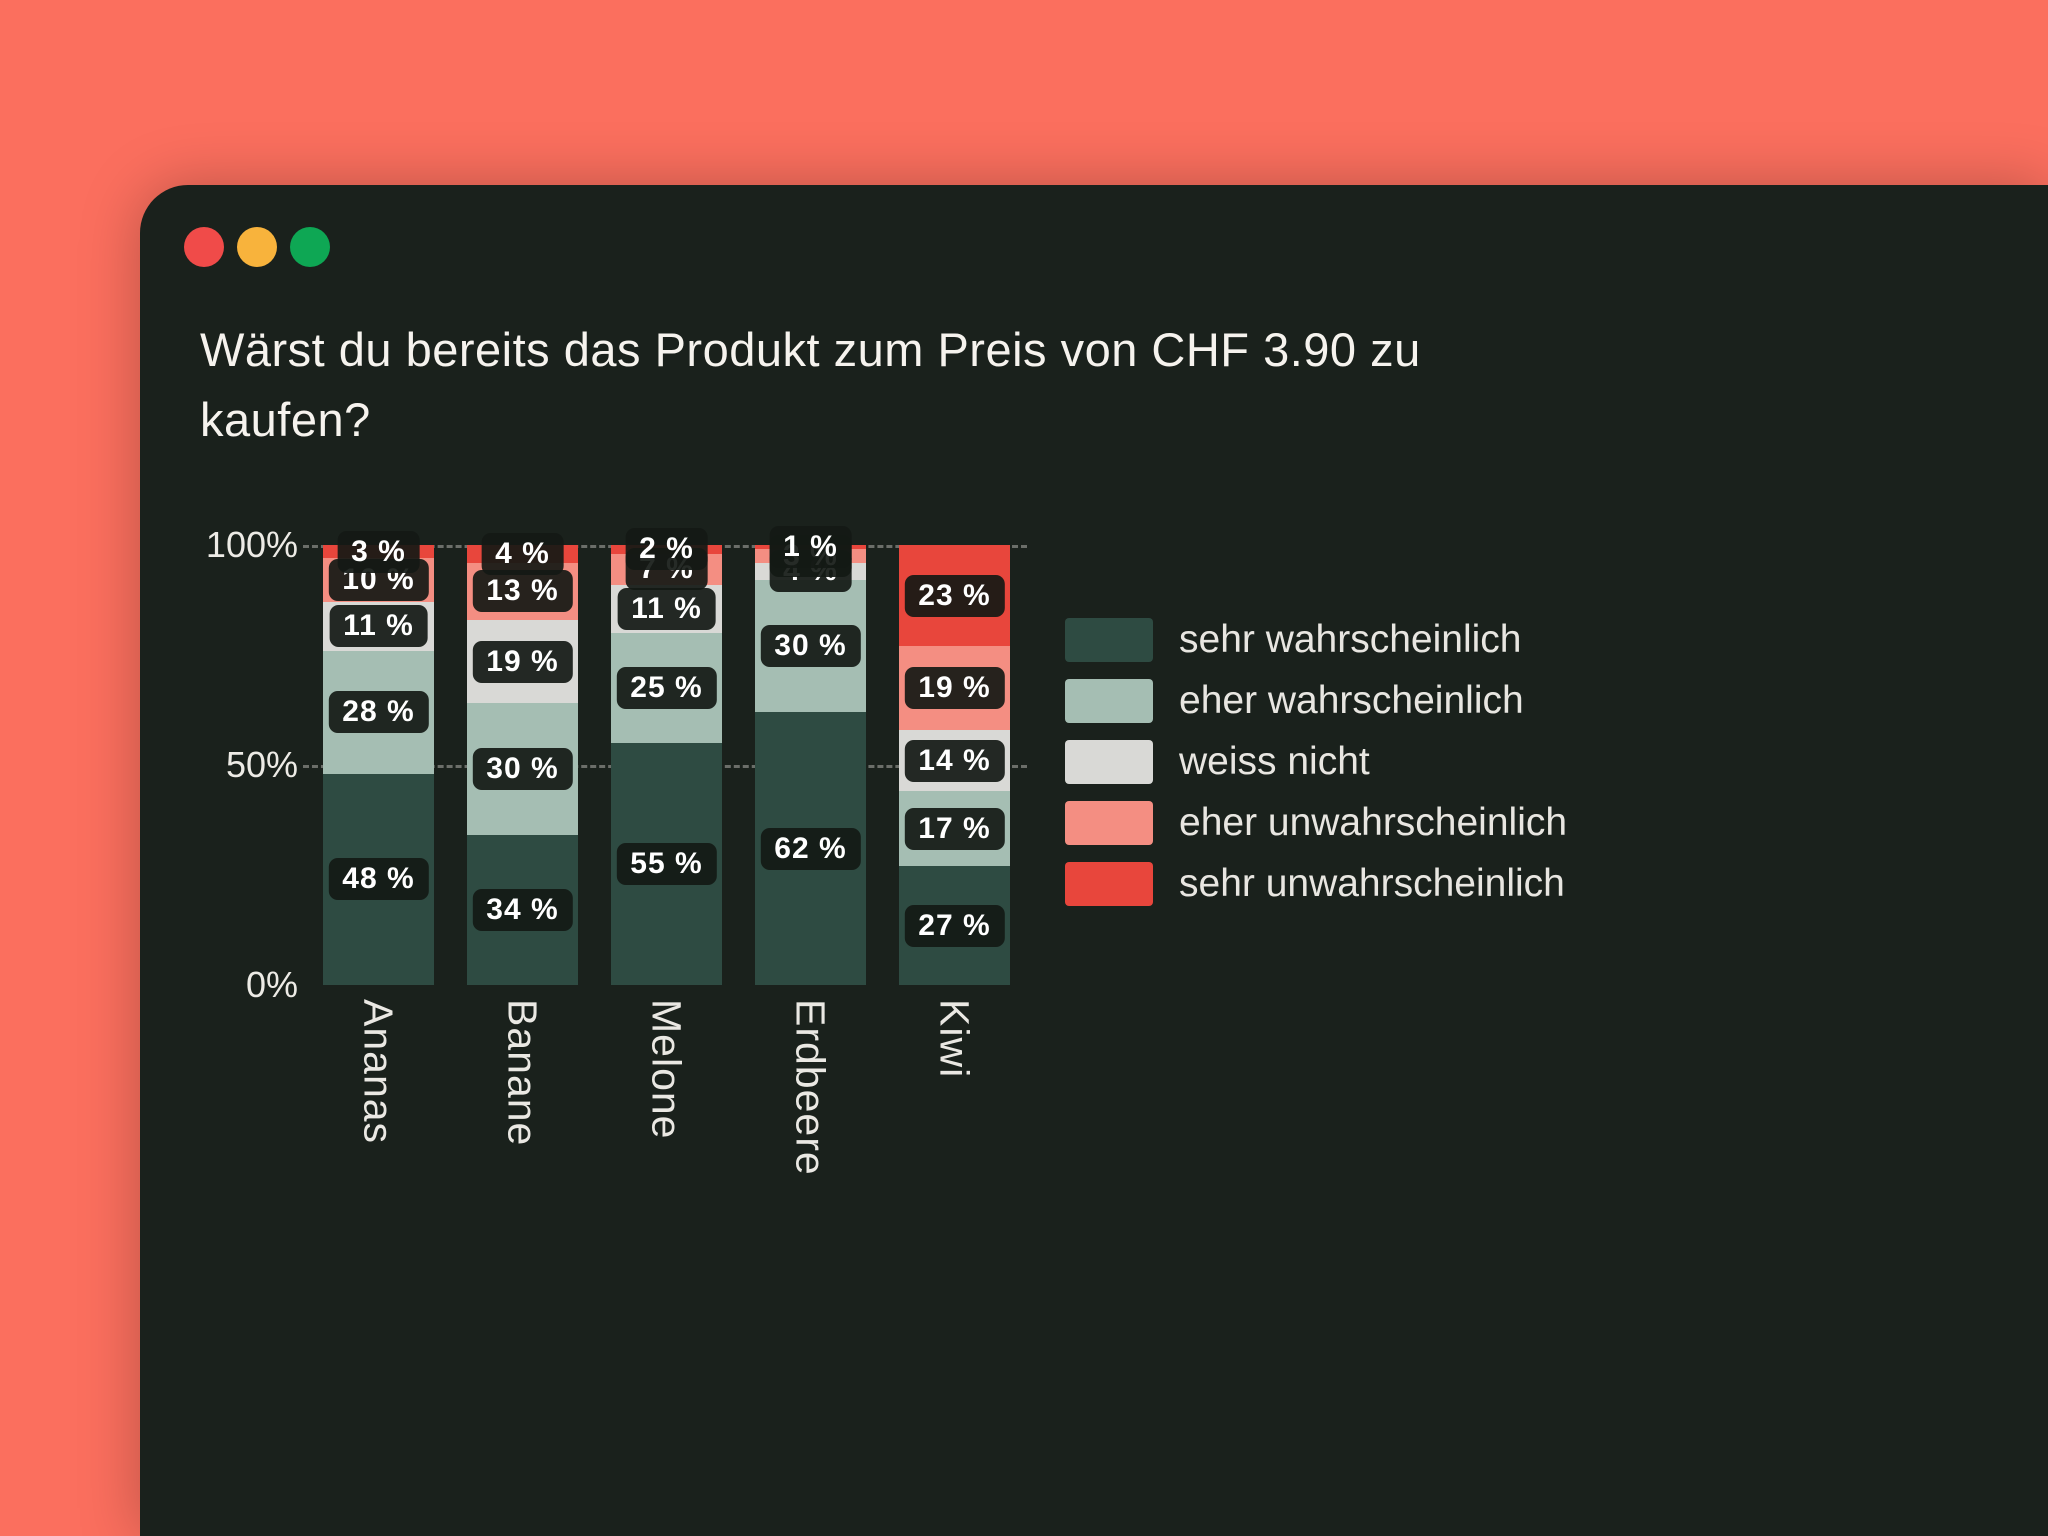 Image resolution: width=2048 pixels, height=1536 pixels. Describe the element at coordinates (310, 247) in the screenshot. I see `maximize-window-icon` at that location.